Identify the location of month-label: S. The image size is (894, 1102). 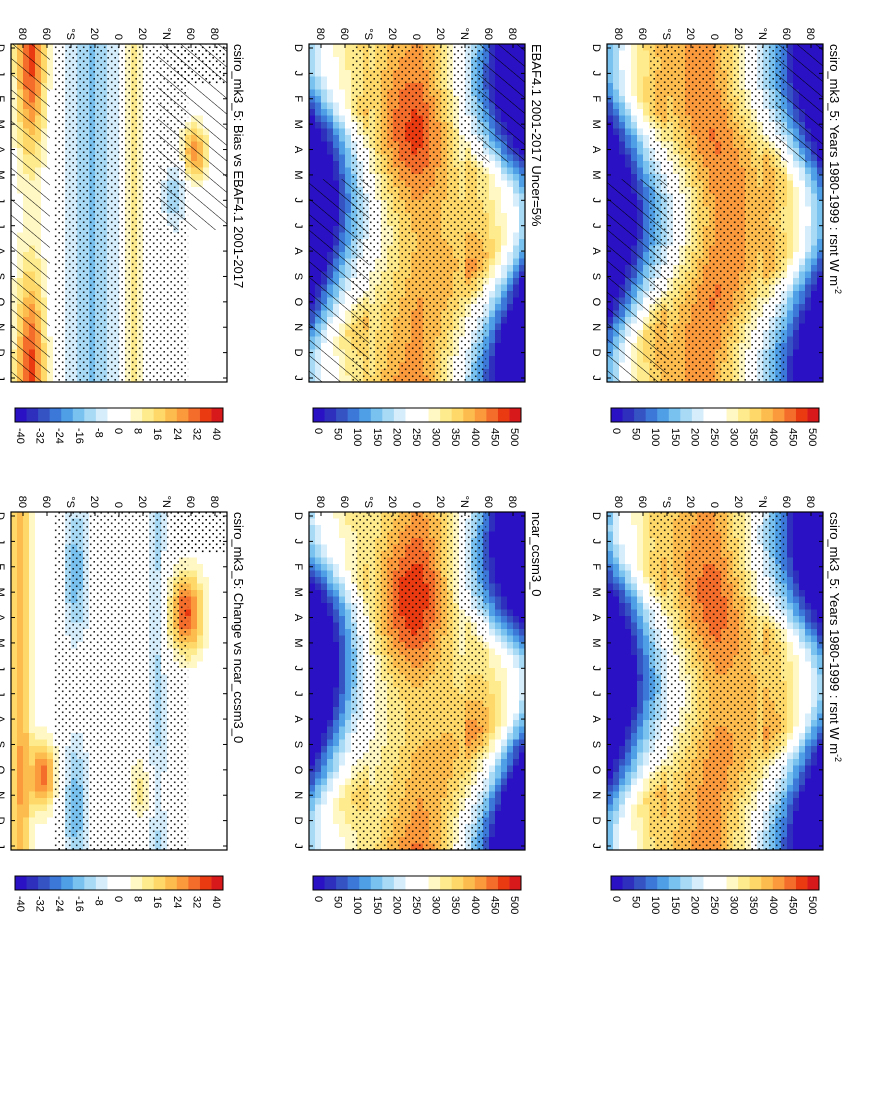
(596, 744).